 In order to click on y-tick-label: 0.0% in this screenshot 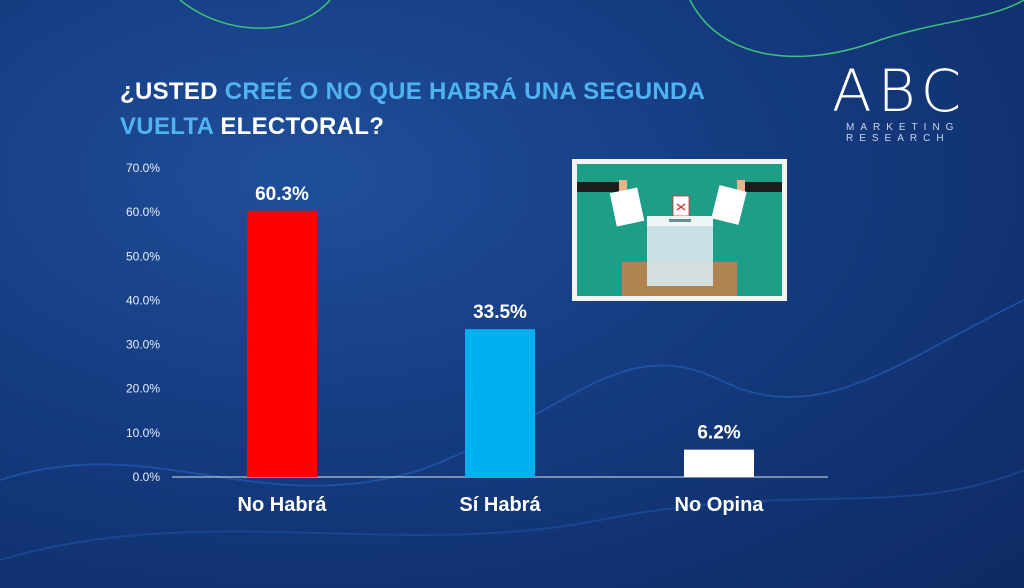, I will do `click(147, 477)`.